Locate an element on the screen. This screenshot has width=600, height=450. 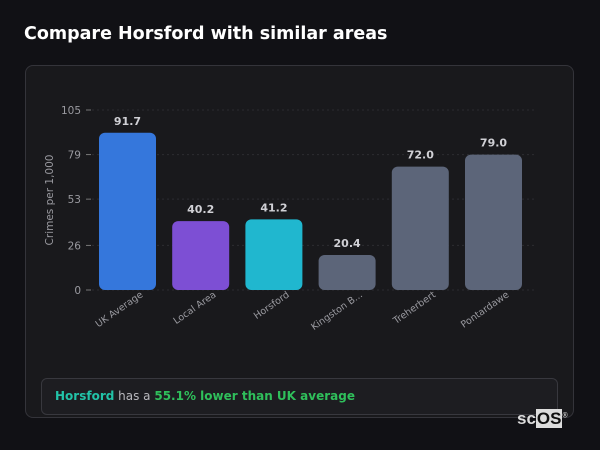
value-label: 41.2 is located at coordinates (273, 207).